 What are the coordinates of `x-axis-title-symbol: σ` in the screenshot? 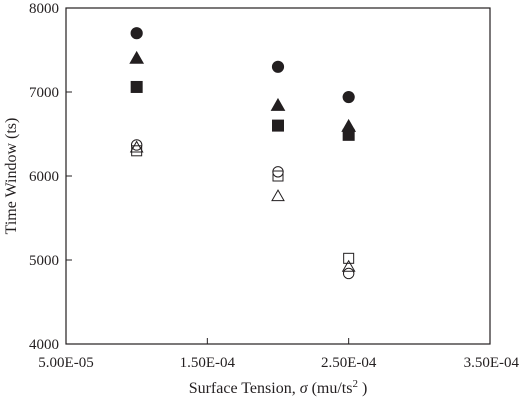 It's located at (304, 388).